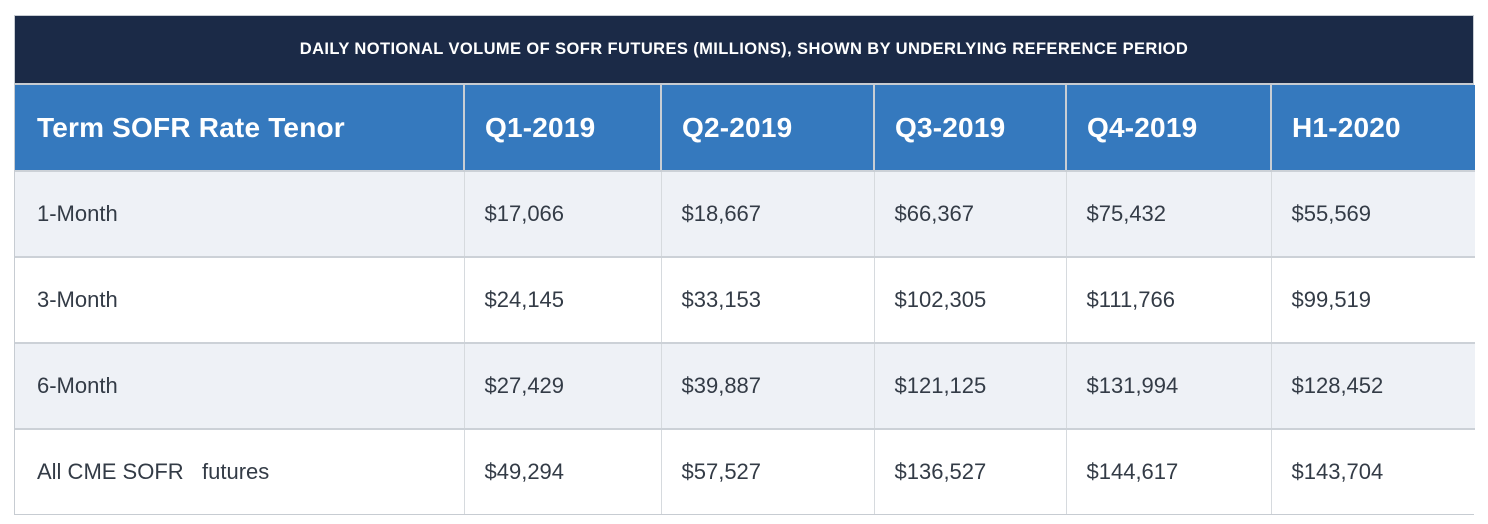 This screenshot has width=1488, height=524. I want to click on column-header-q3-2019: Q3-2019, so click(969, 128).